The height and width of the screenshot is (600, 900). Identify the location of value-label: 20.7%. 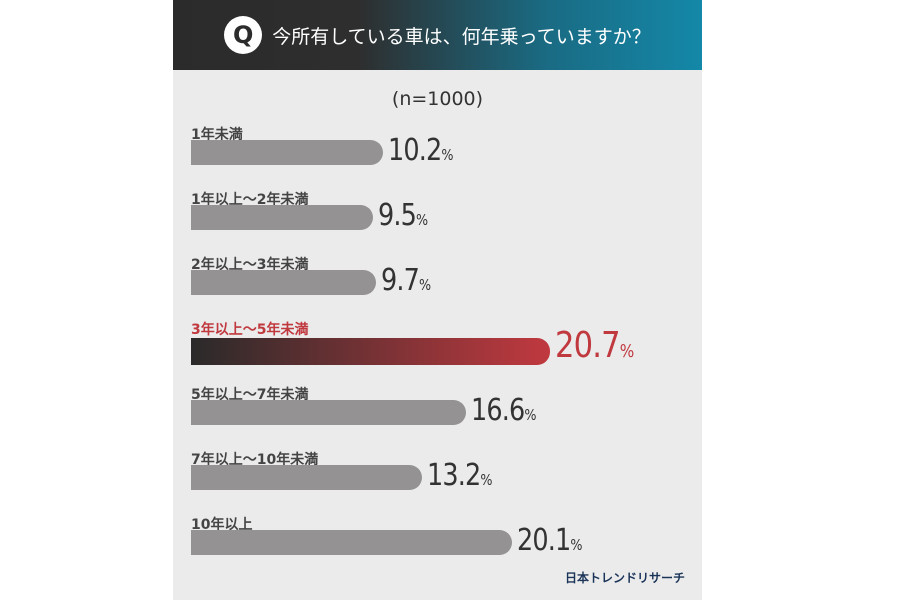
(595, 345).